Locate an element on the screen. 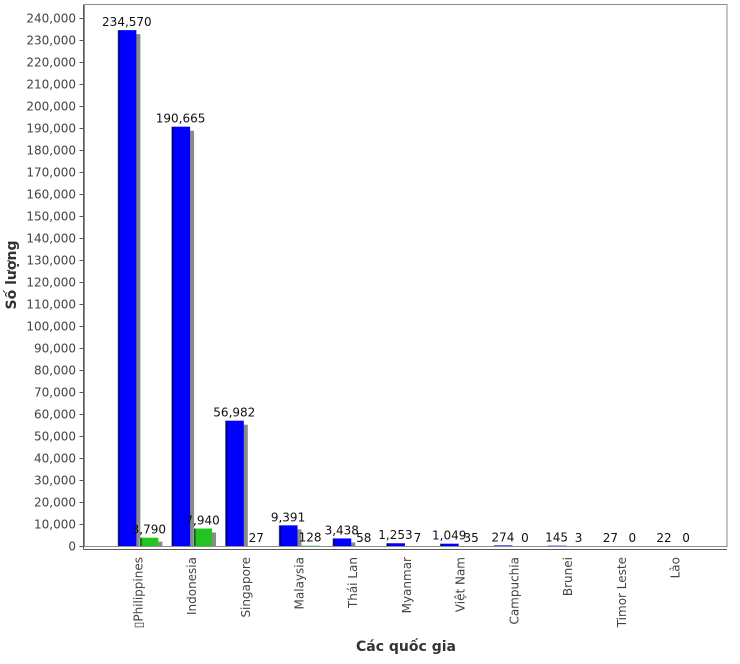 The height and width of the screenshot is (664, 740). x-tick-label: Singapore is located at coordinates (246, 587).